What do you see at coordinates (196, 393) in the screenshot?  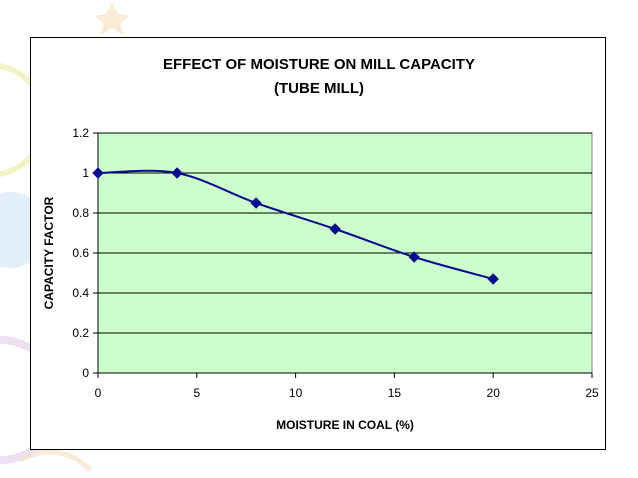 I see `x-tick-label: 5` at bounding box center [196, 393].